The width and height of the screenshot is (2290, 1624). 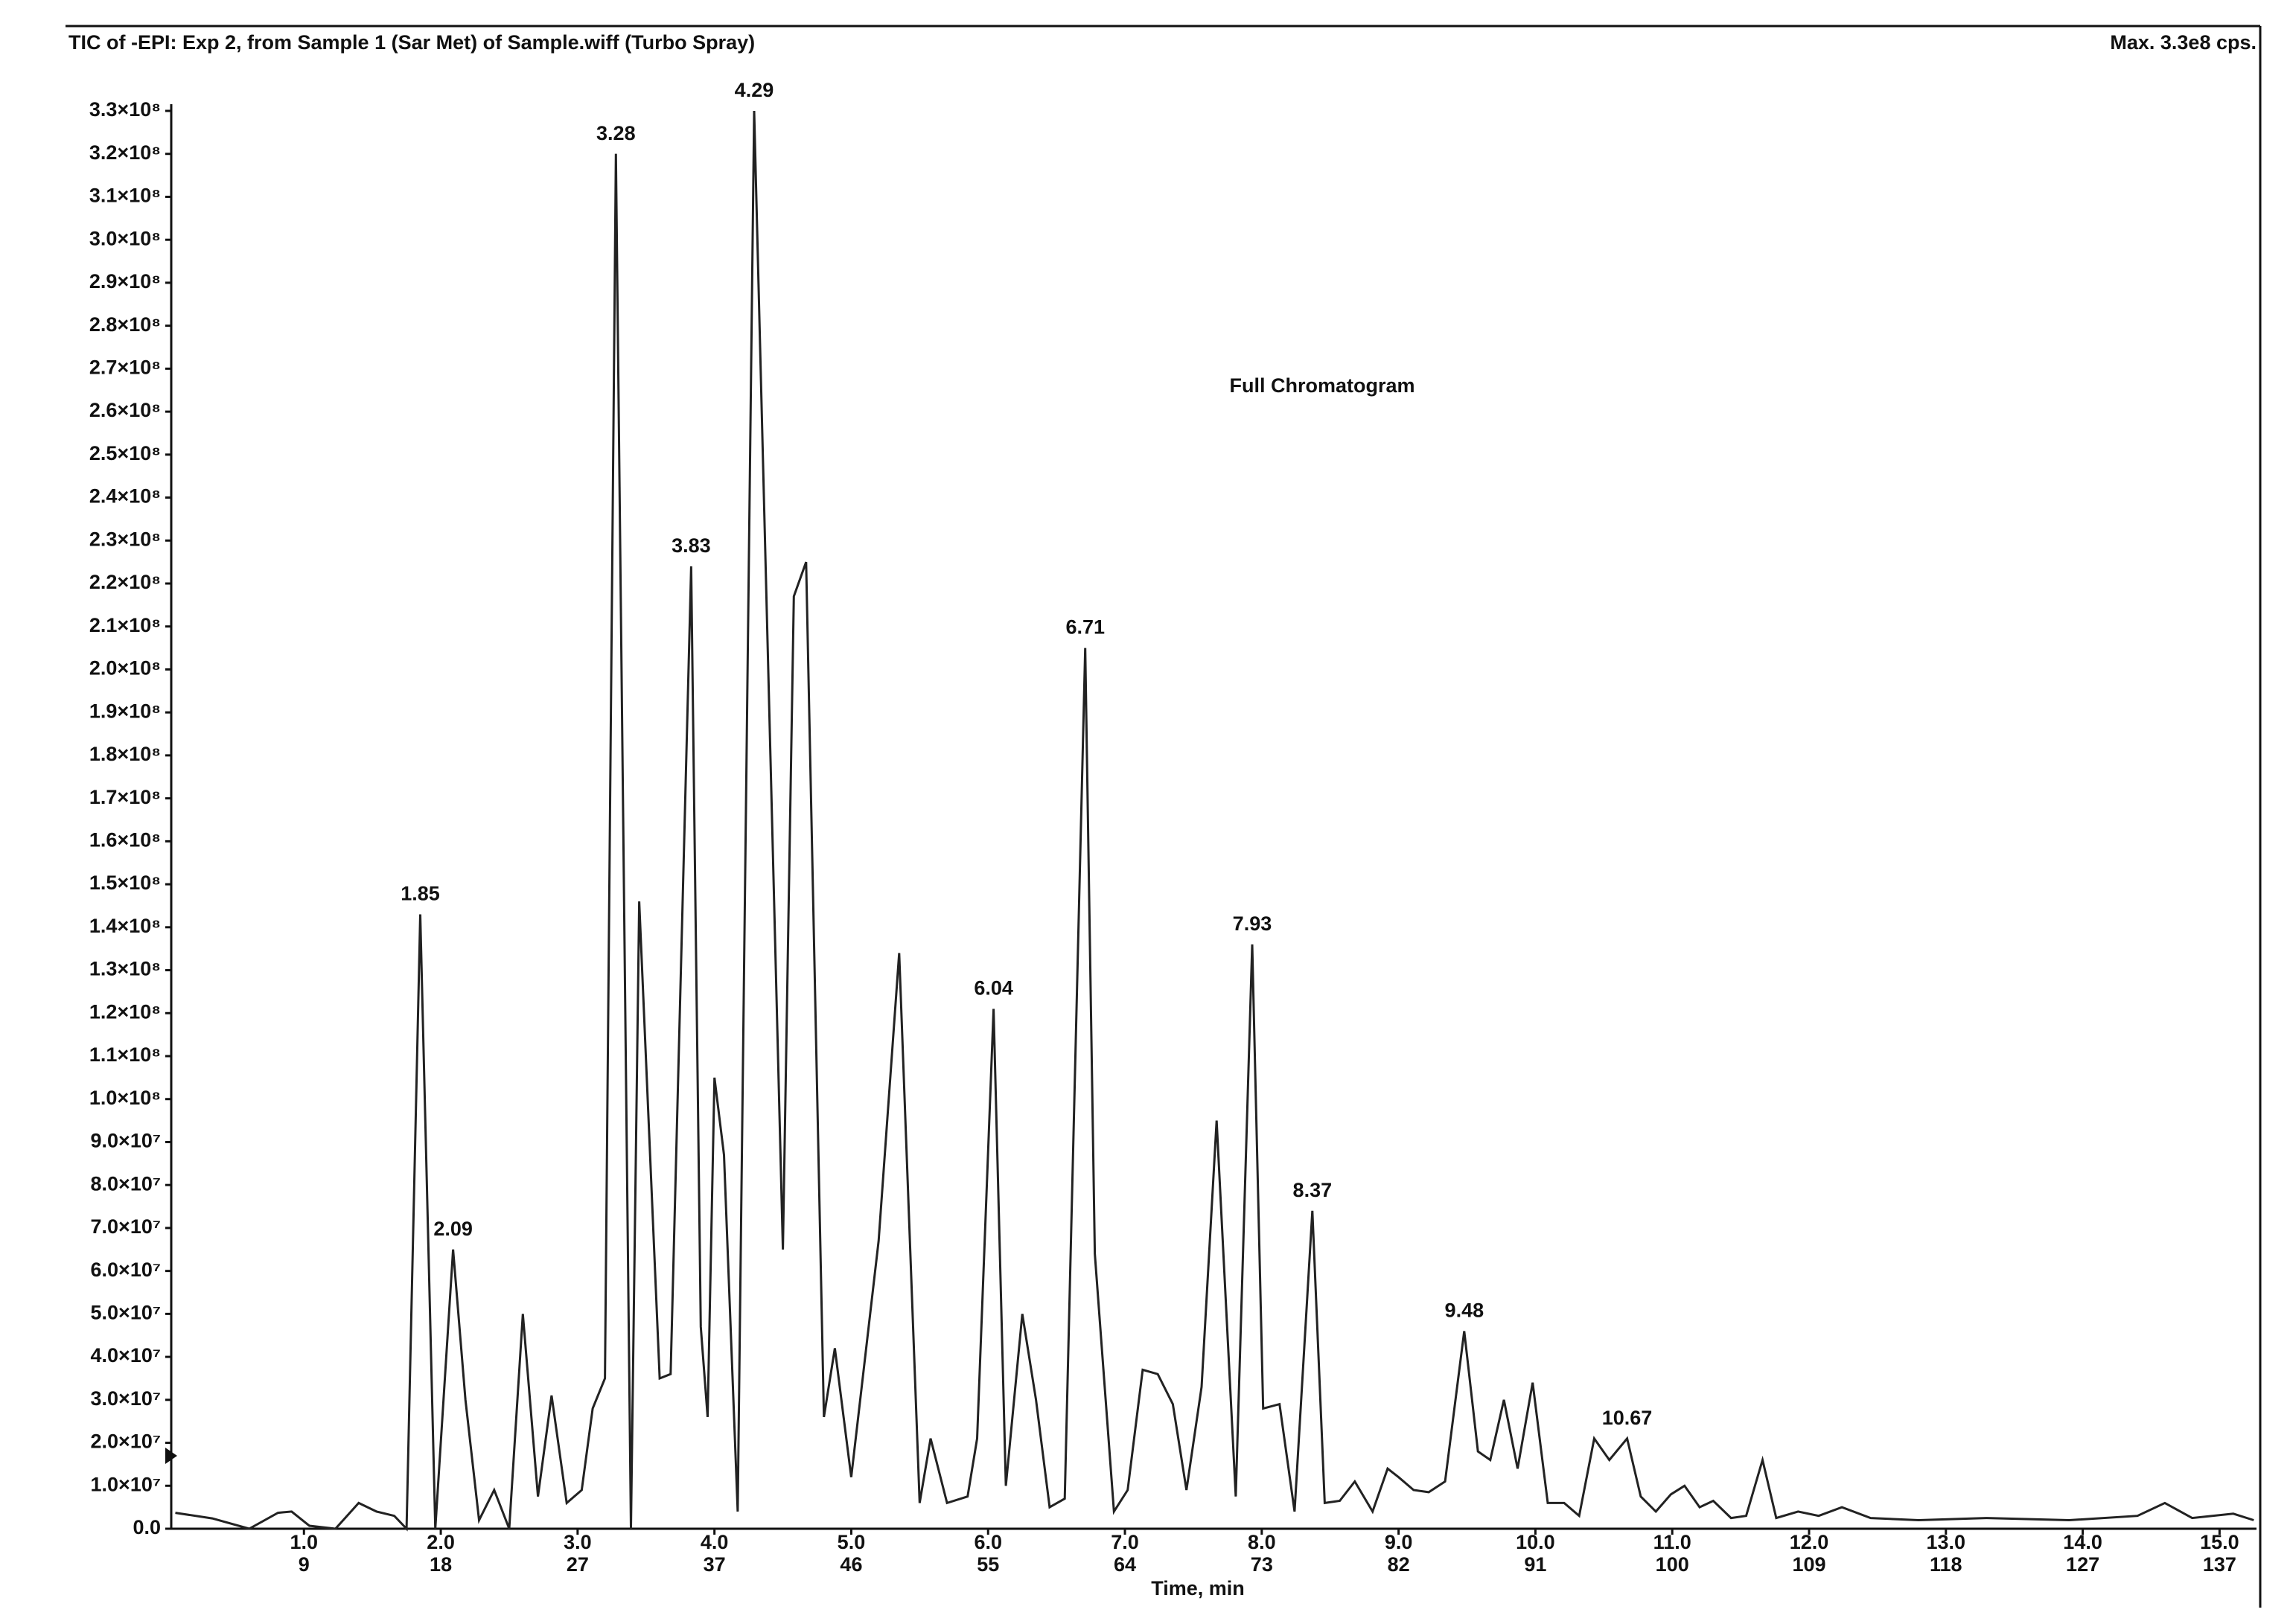 I want to click on x-scan-label: 127, so click(x=2082, y=1564).